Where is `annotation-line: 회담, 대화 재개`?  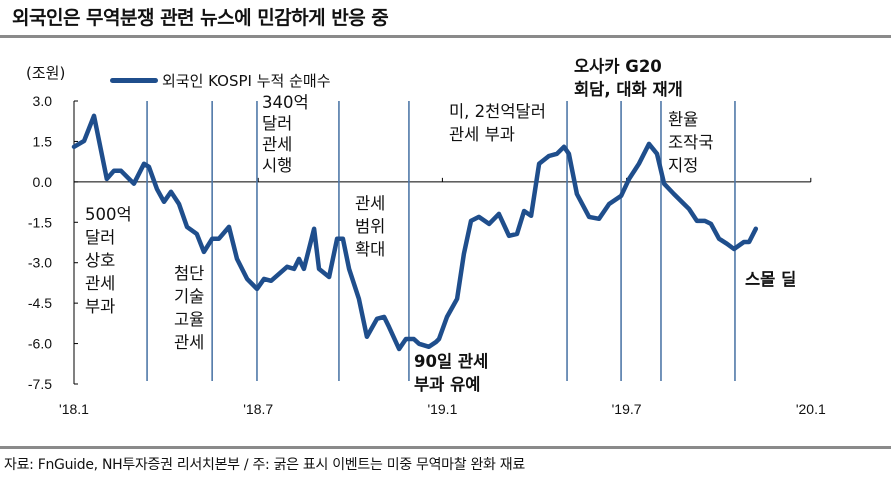 annotation-line: 회담, 대화 재개 is located at coordinates (628, 89).